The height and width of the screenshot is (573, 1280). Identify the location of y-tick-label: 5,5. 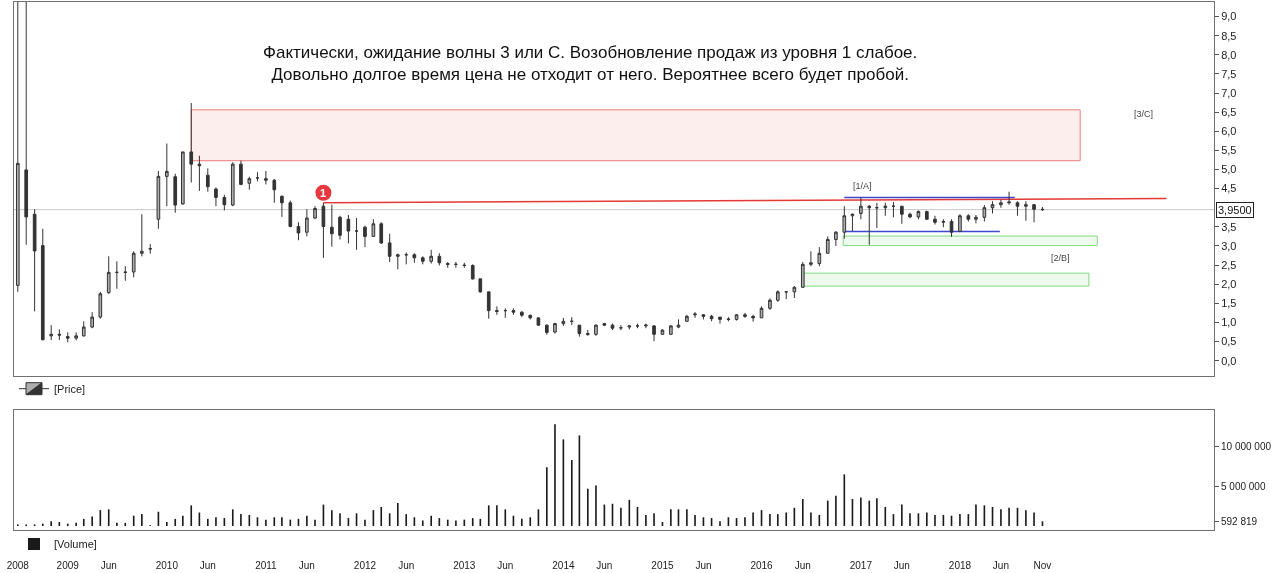
(1229, 150).